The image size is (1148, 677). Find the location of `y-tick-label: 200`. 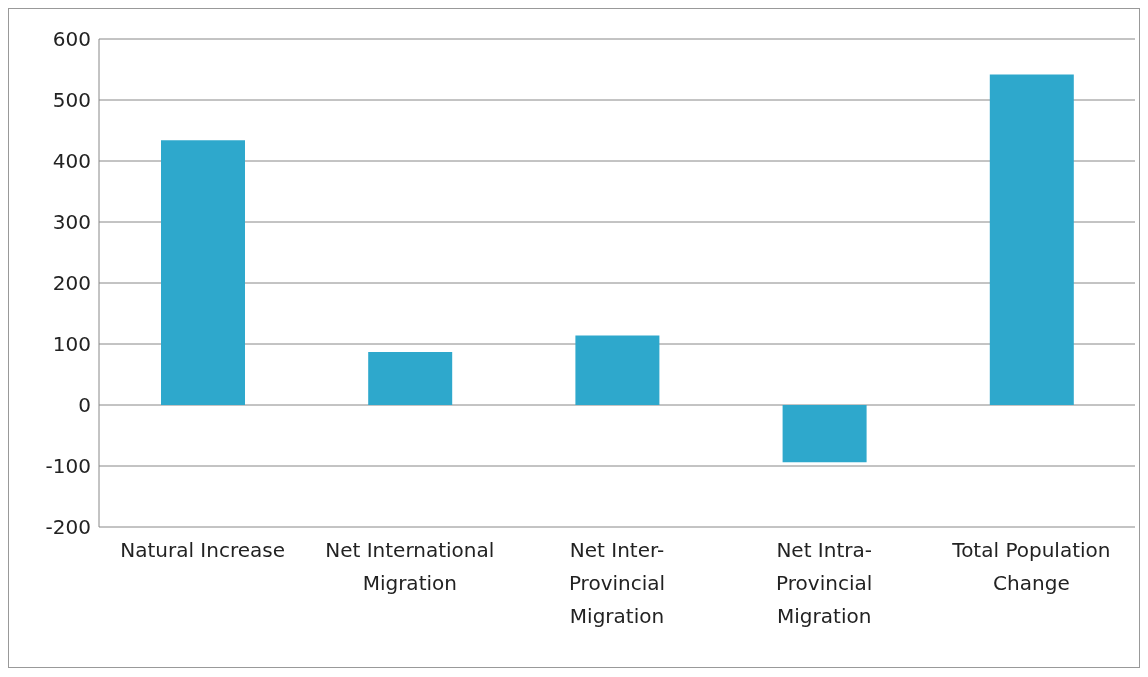

y-tick-label: 200 is located at coordinates (71, 283).